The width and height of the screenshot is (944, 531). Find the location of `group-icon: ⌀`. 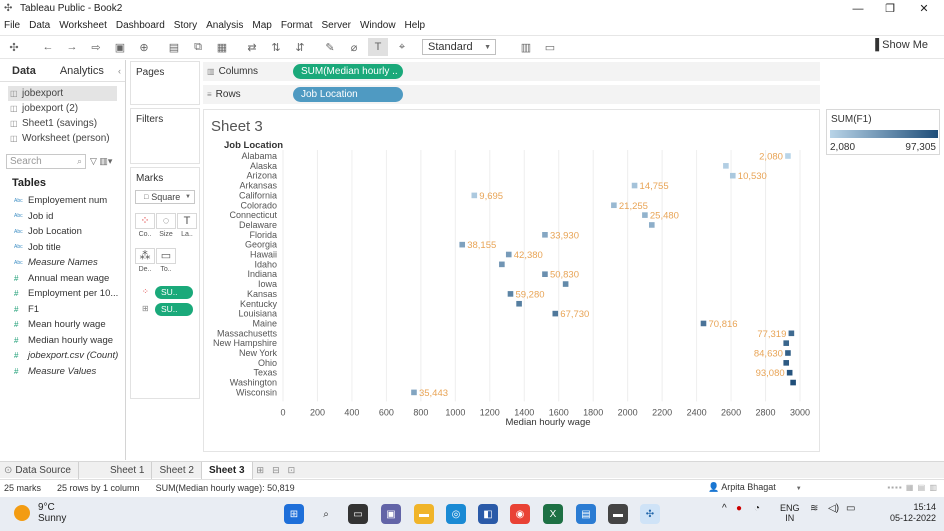

group-icon: ⌀ is located at coordinates (354, 47).